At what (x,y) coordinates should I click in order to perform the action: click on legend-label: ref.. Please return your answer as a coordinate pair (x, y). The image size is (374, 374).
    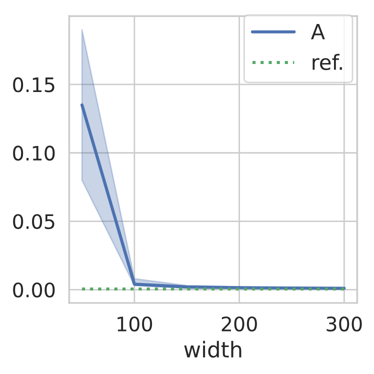
    Looking at the image, I should click on (327, 62).